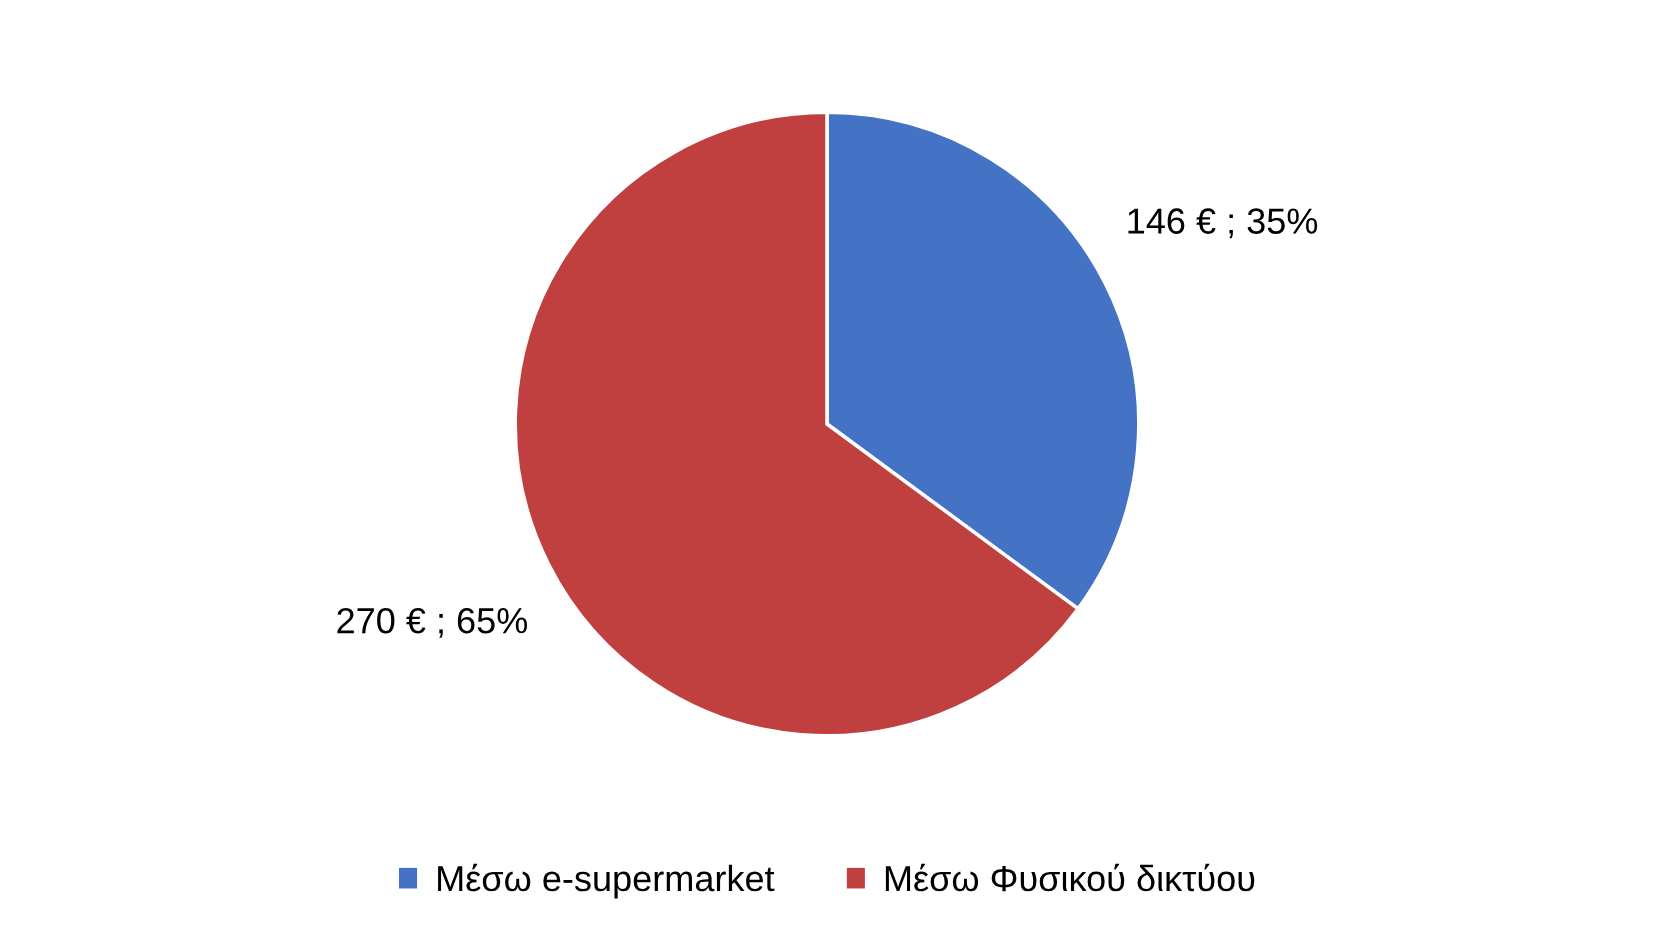  What do you see at coordinates (432, 622) in the screenshot?
I see `data-label: 270 € ; 65%` at bounding box center [432, 622].